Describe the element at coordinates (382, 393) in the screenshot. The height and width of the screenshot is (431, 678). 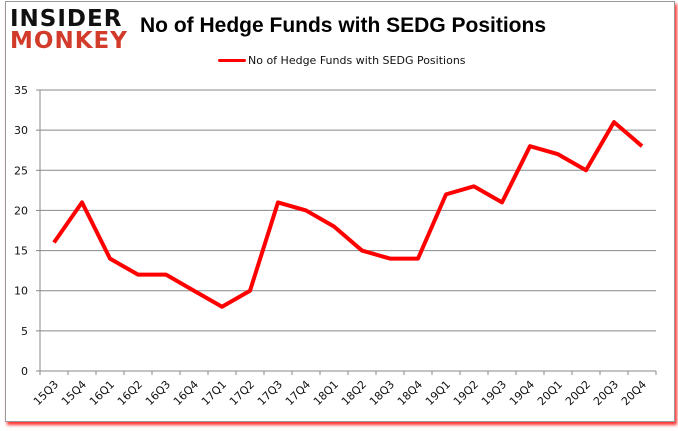
I see `x-tick-label: 18Q3` at that location.